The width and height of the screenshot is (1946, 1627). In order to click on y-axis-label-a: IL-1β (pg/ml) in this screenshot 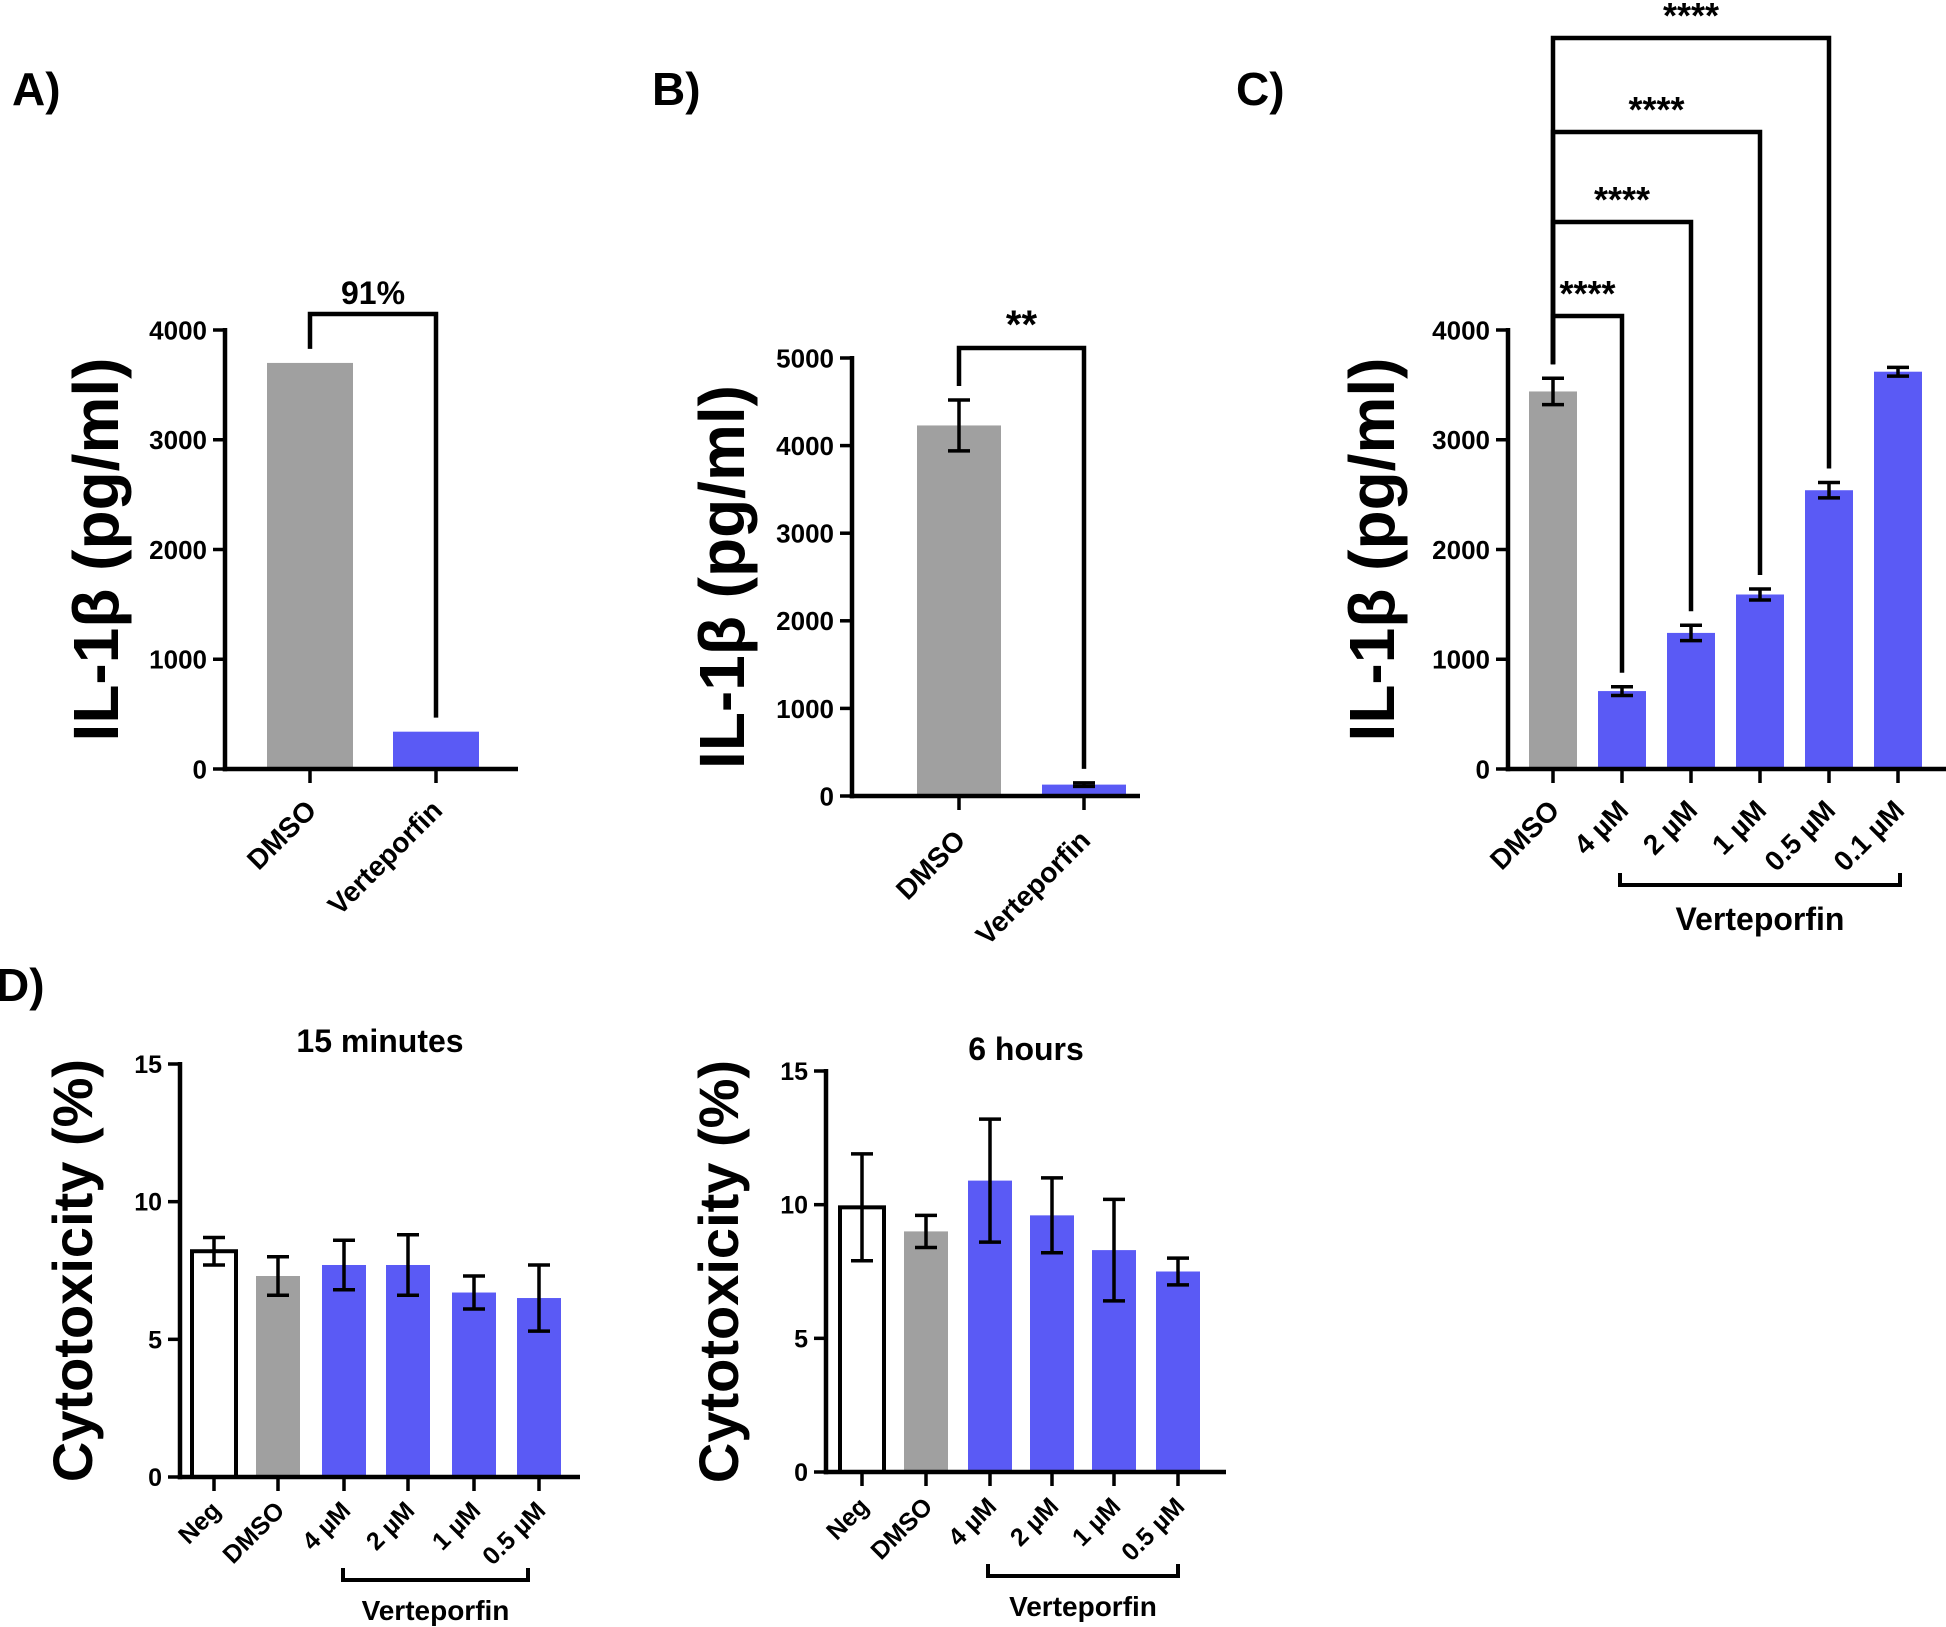, I will do `click(96, 550)`.